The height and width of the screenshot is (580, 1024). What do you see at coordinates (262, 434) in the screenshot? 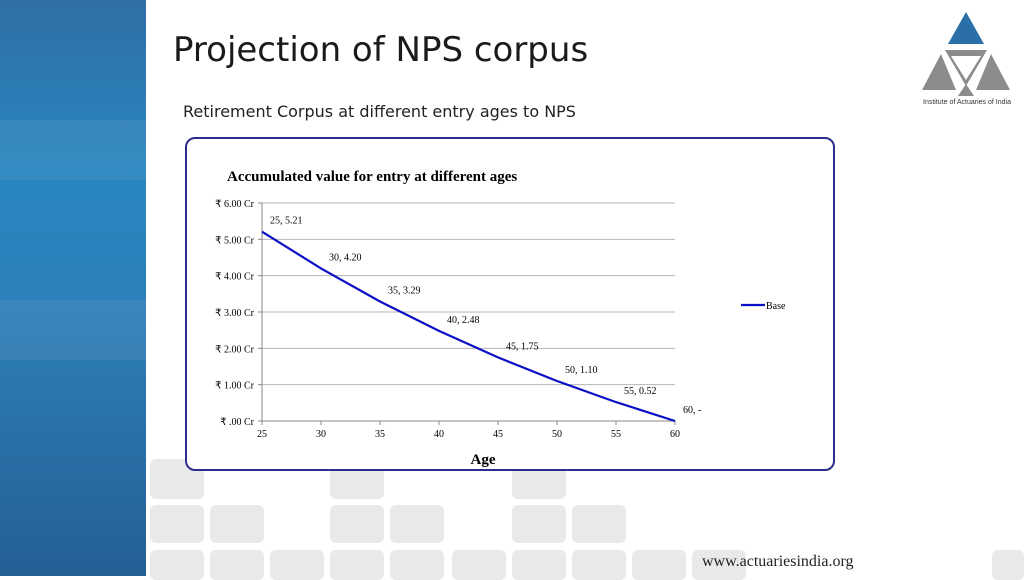
I see `x-tick-label: 25` at bounding box center [262, 434].